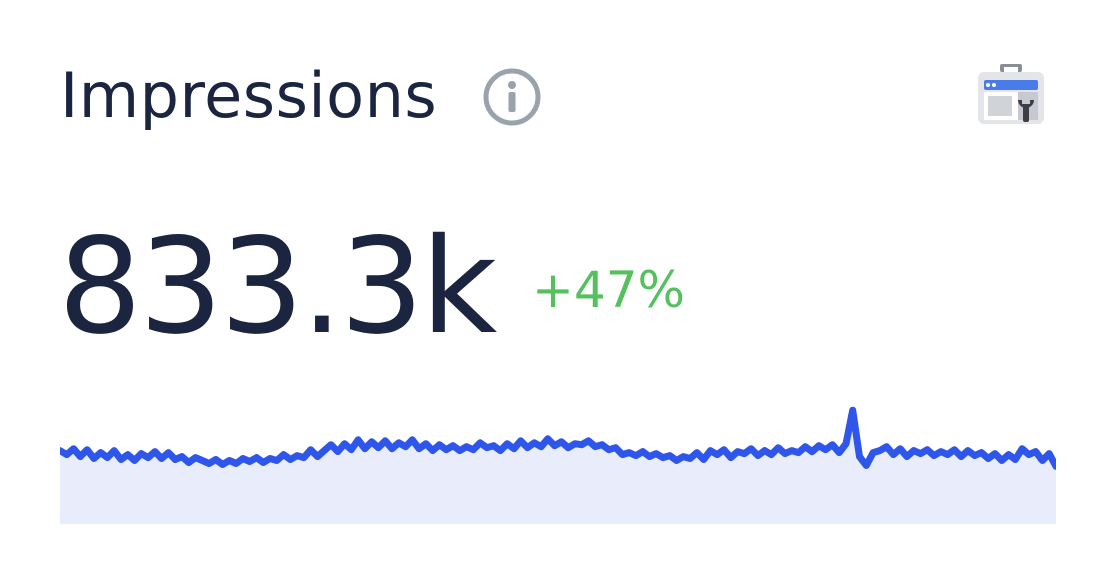 This screenshot has height=562, width=1116. What do you see at coordinates (512, 97) in the screenshot?
I see `info-icon` at bounding box center [512, 97].